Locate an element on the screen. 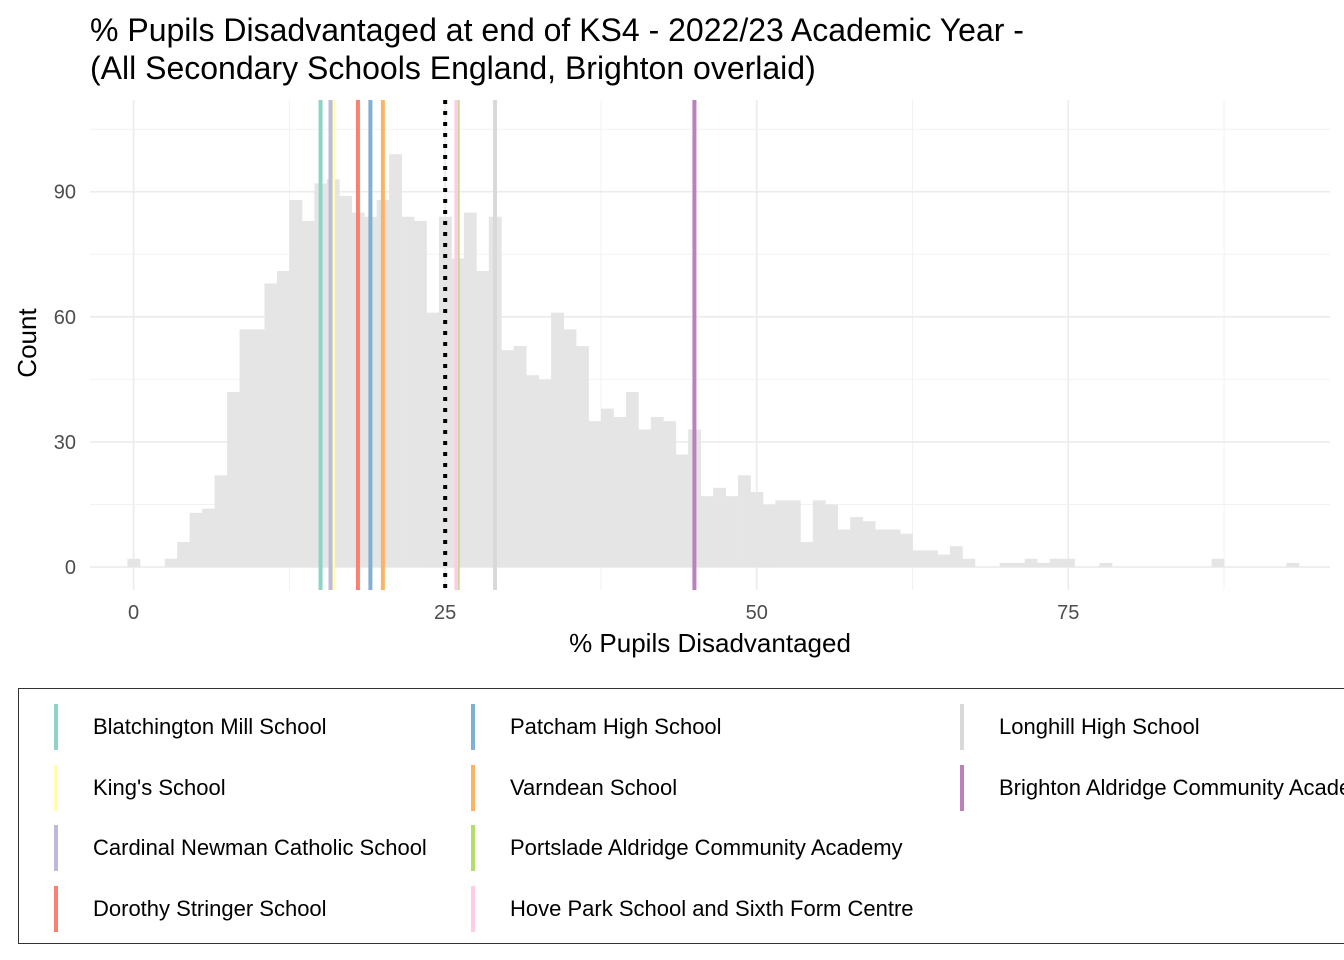 This screenshot has width=1344, height=960. legend-label: Brighton Aldridge Community Academy is located at coordinates (1171, 787).